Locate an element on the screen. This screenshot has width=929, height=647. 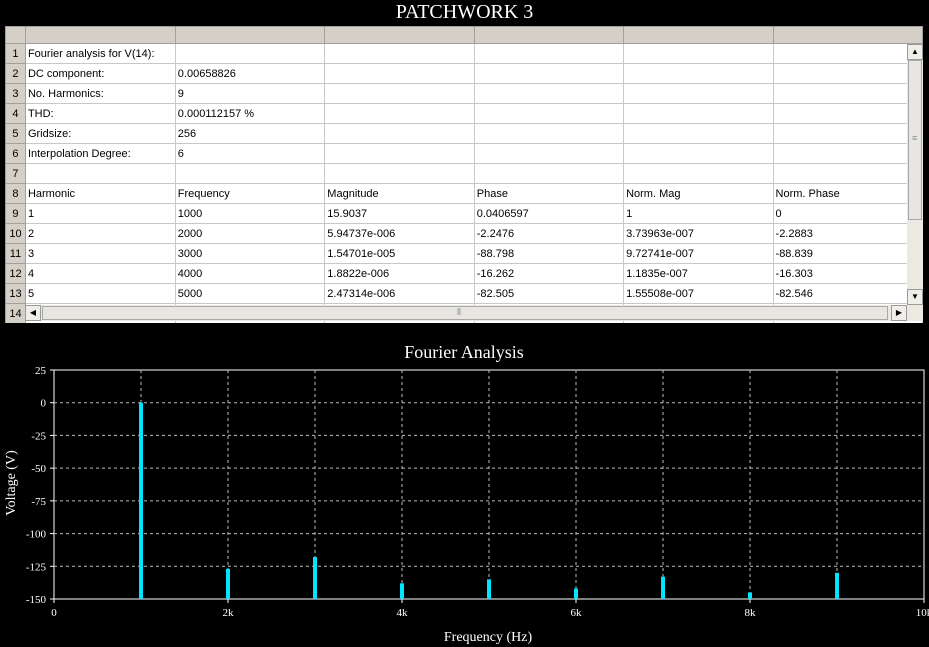
row-number: 9 is located at coordinates (15, 213).